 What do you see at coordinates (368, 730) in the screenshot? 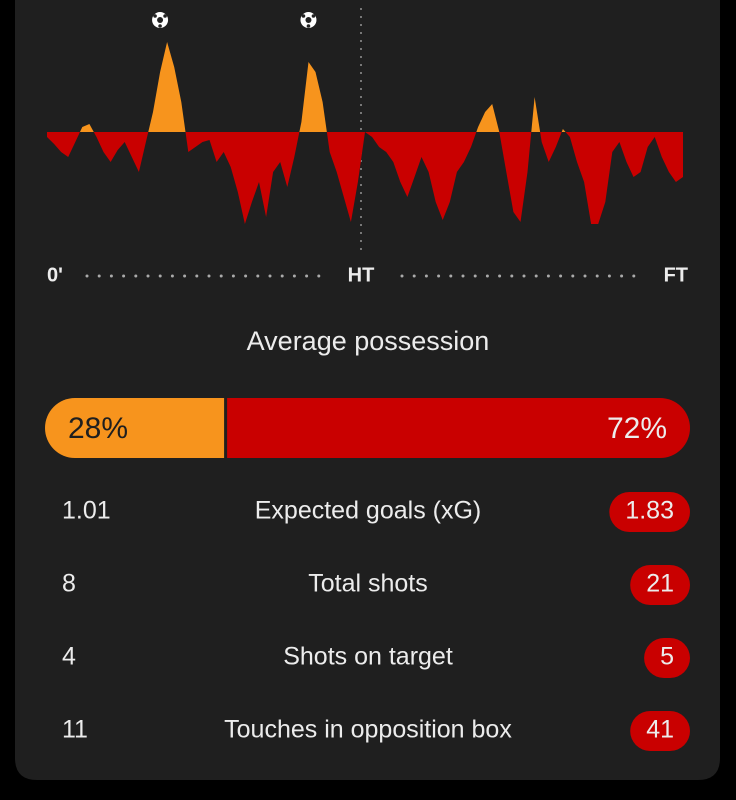
I see `stat-label: Touches in opposition box` at bounding box center [368, 730].